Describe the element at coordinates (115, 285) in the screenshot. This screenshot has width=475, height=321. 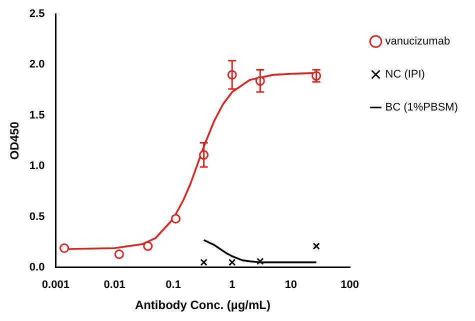
I see `x-tick-label: 0.01` at that location.